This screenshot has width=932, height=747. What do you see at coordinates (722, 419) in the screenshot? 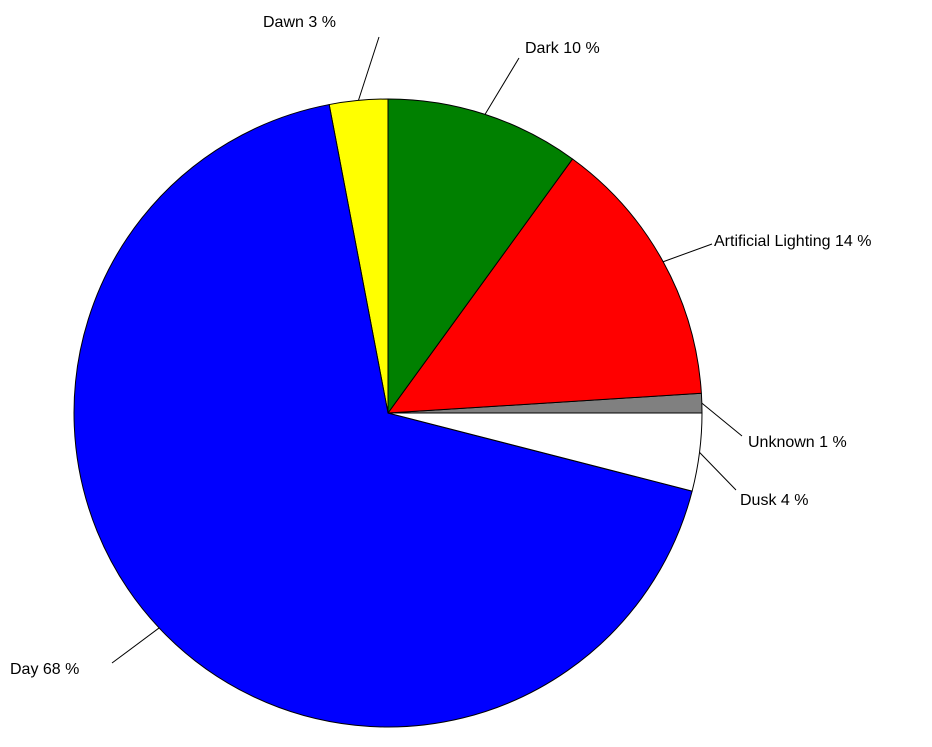
I see `leader-unknown` at bounding box center [722, 419].